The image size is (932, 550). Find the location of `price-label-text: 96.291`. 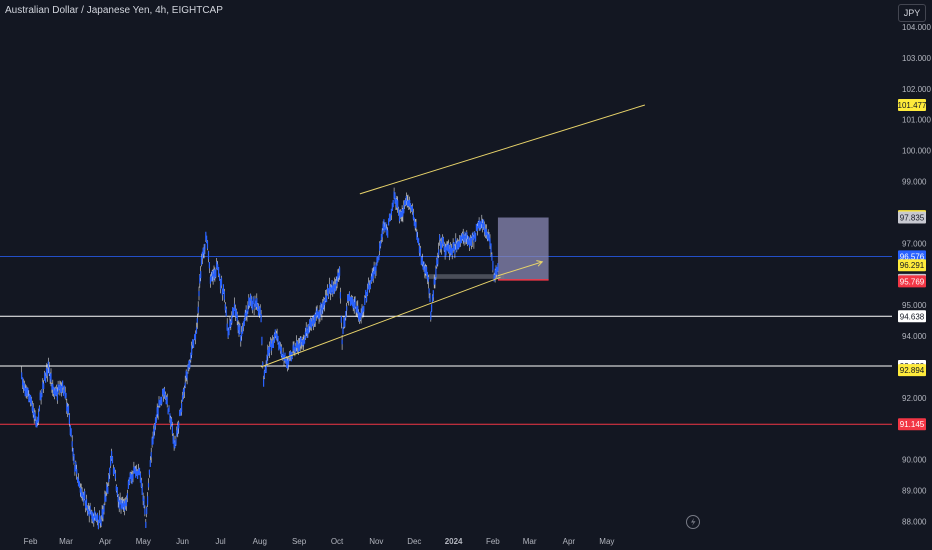

price-label-text: 96.291 is located at coordinates (912, 265).